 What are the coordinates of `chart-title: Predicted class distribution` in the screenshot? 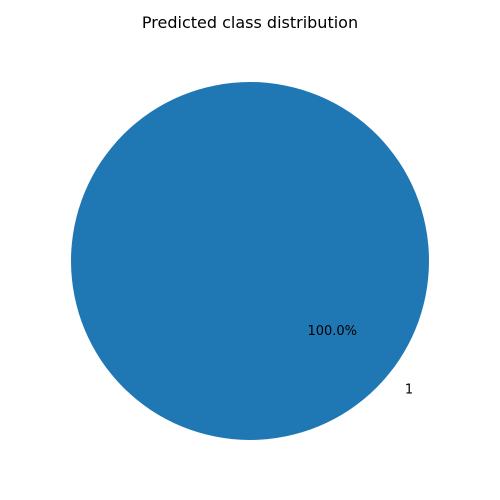 It's located at (250, 22).